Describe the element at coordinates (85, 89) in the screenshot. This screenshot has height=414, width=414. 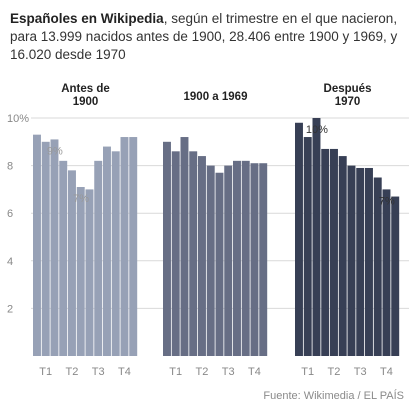
I see `panel-label: Antes de` at that location.